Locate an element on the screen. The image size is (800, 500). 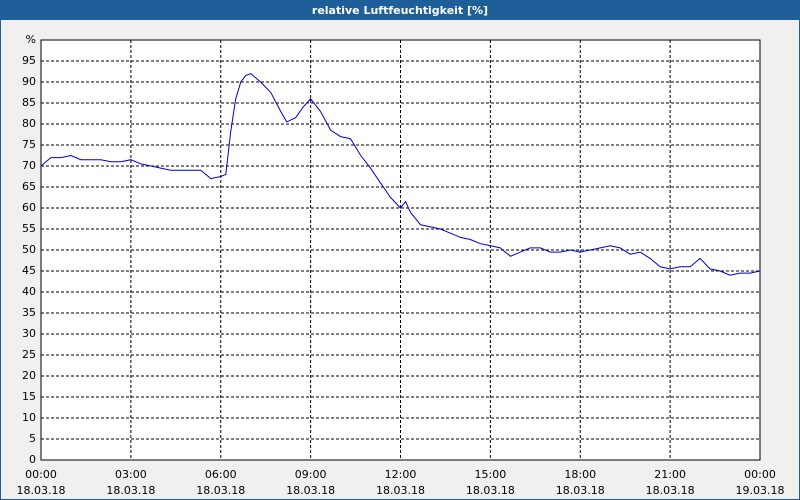
x-tick-label: 12:00 is located at coordinates (401, 474).